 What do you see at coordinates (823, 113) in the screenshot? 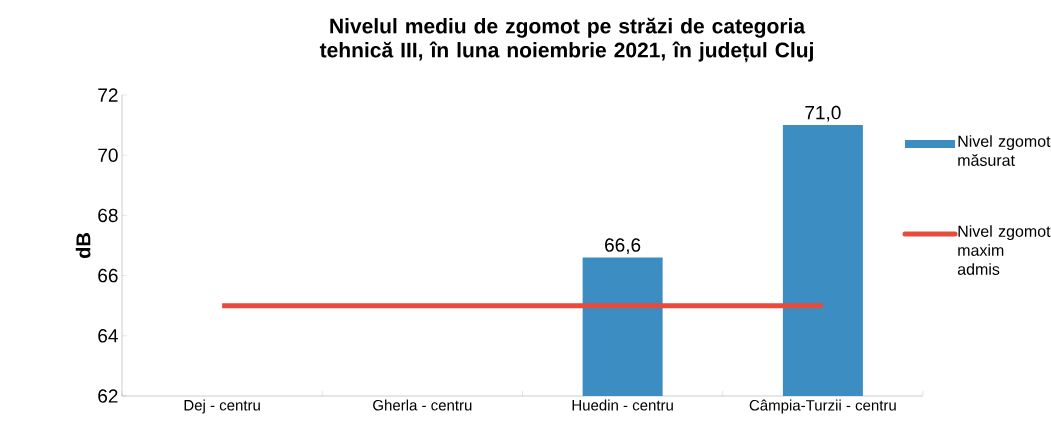
I see `data-label: 71,0` at bounding box center [823, 113].